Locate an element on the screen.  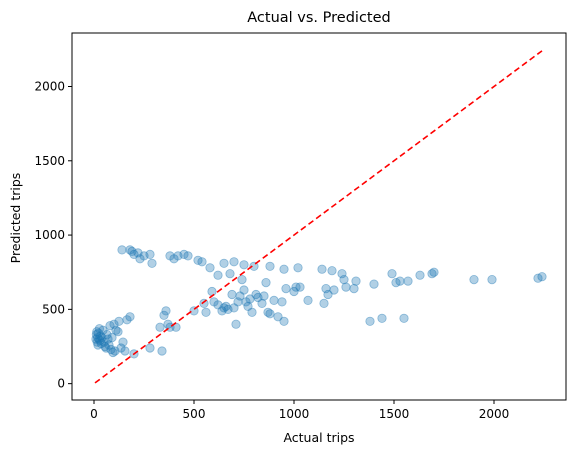
x-axis-ticks: 0 500 1000 1500 2000 is located at coordinates (299, 410).